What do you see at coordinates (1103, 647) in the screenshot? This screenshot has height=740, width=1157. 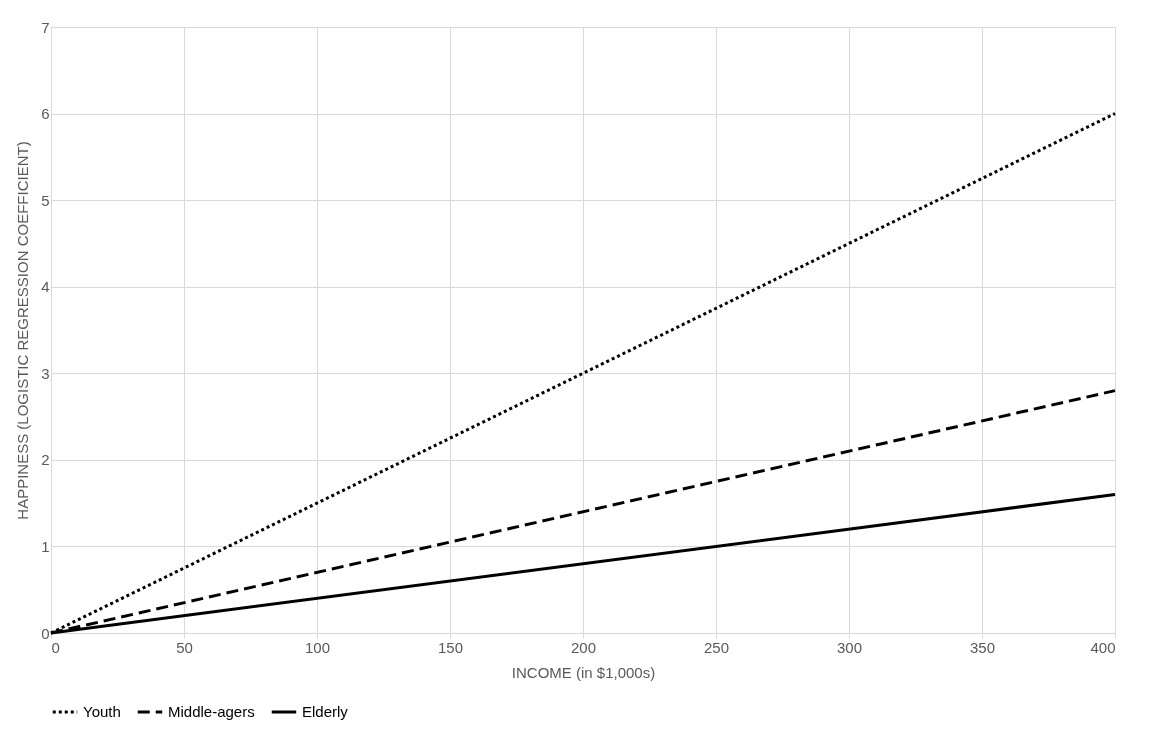 I see `x-tick-label: 400` at bounding box center [1103, 647].